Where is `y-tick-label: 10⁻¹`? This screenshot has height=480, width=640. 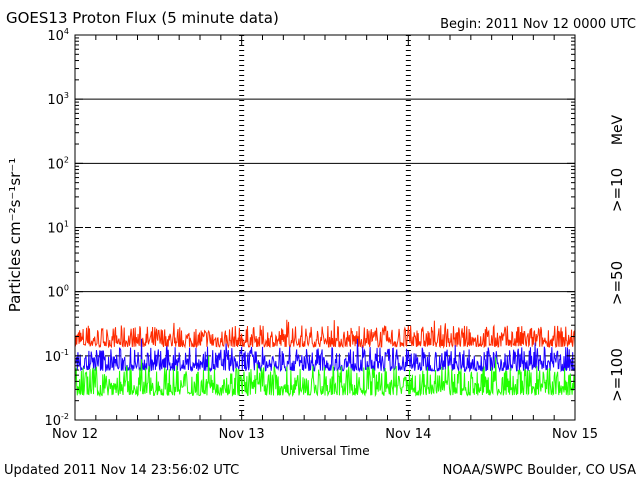
y-tick-label: 10⁻¹ is located at coordinates (56, 356).